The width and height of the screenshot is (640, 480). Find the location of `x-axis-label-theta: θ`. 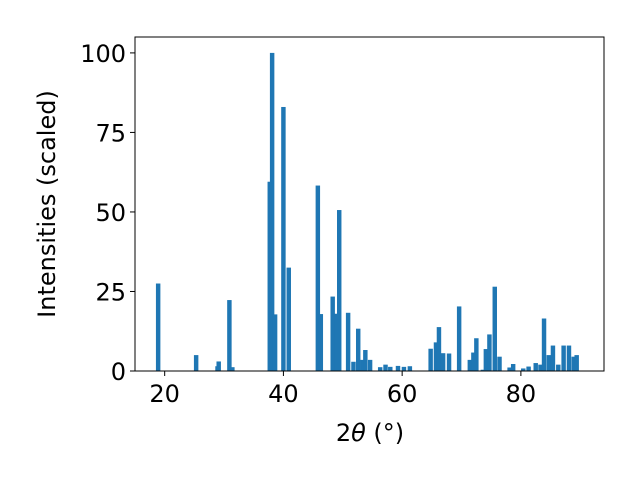

x-axis-label-theta: θ is located at coordinates (358, 433).